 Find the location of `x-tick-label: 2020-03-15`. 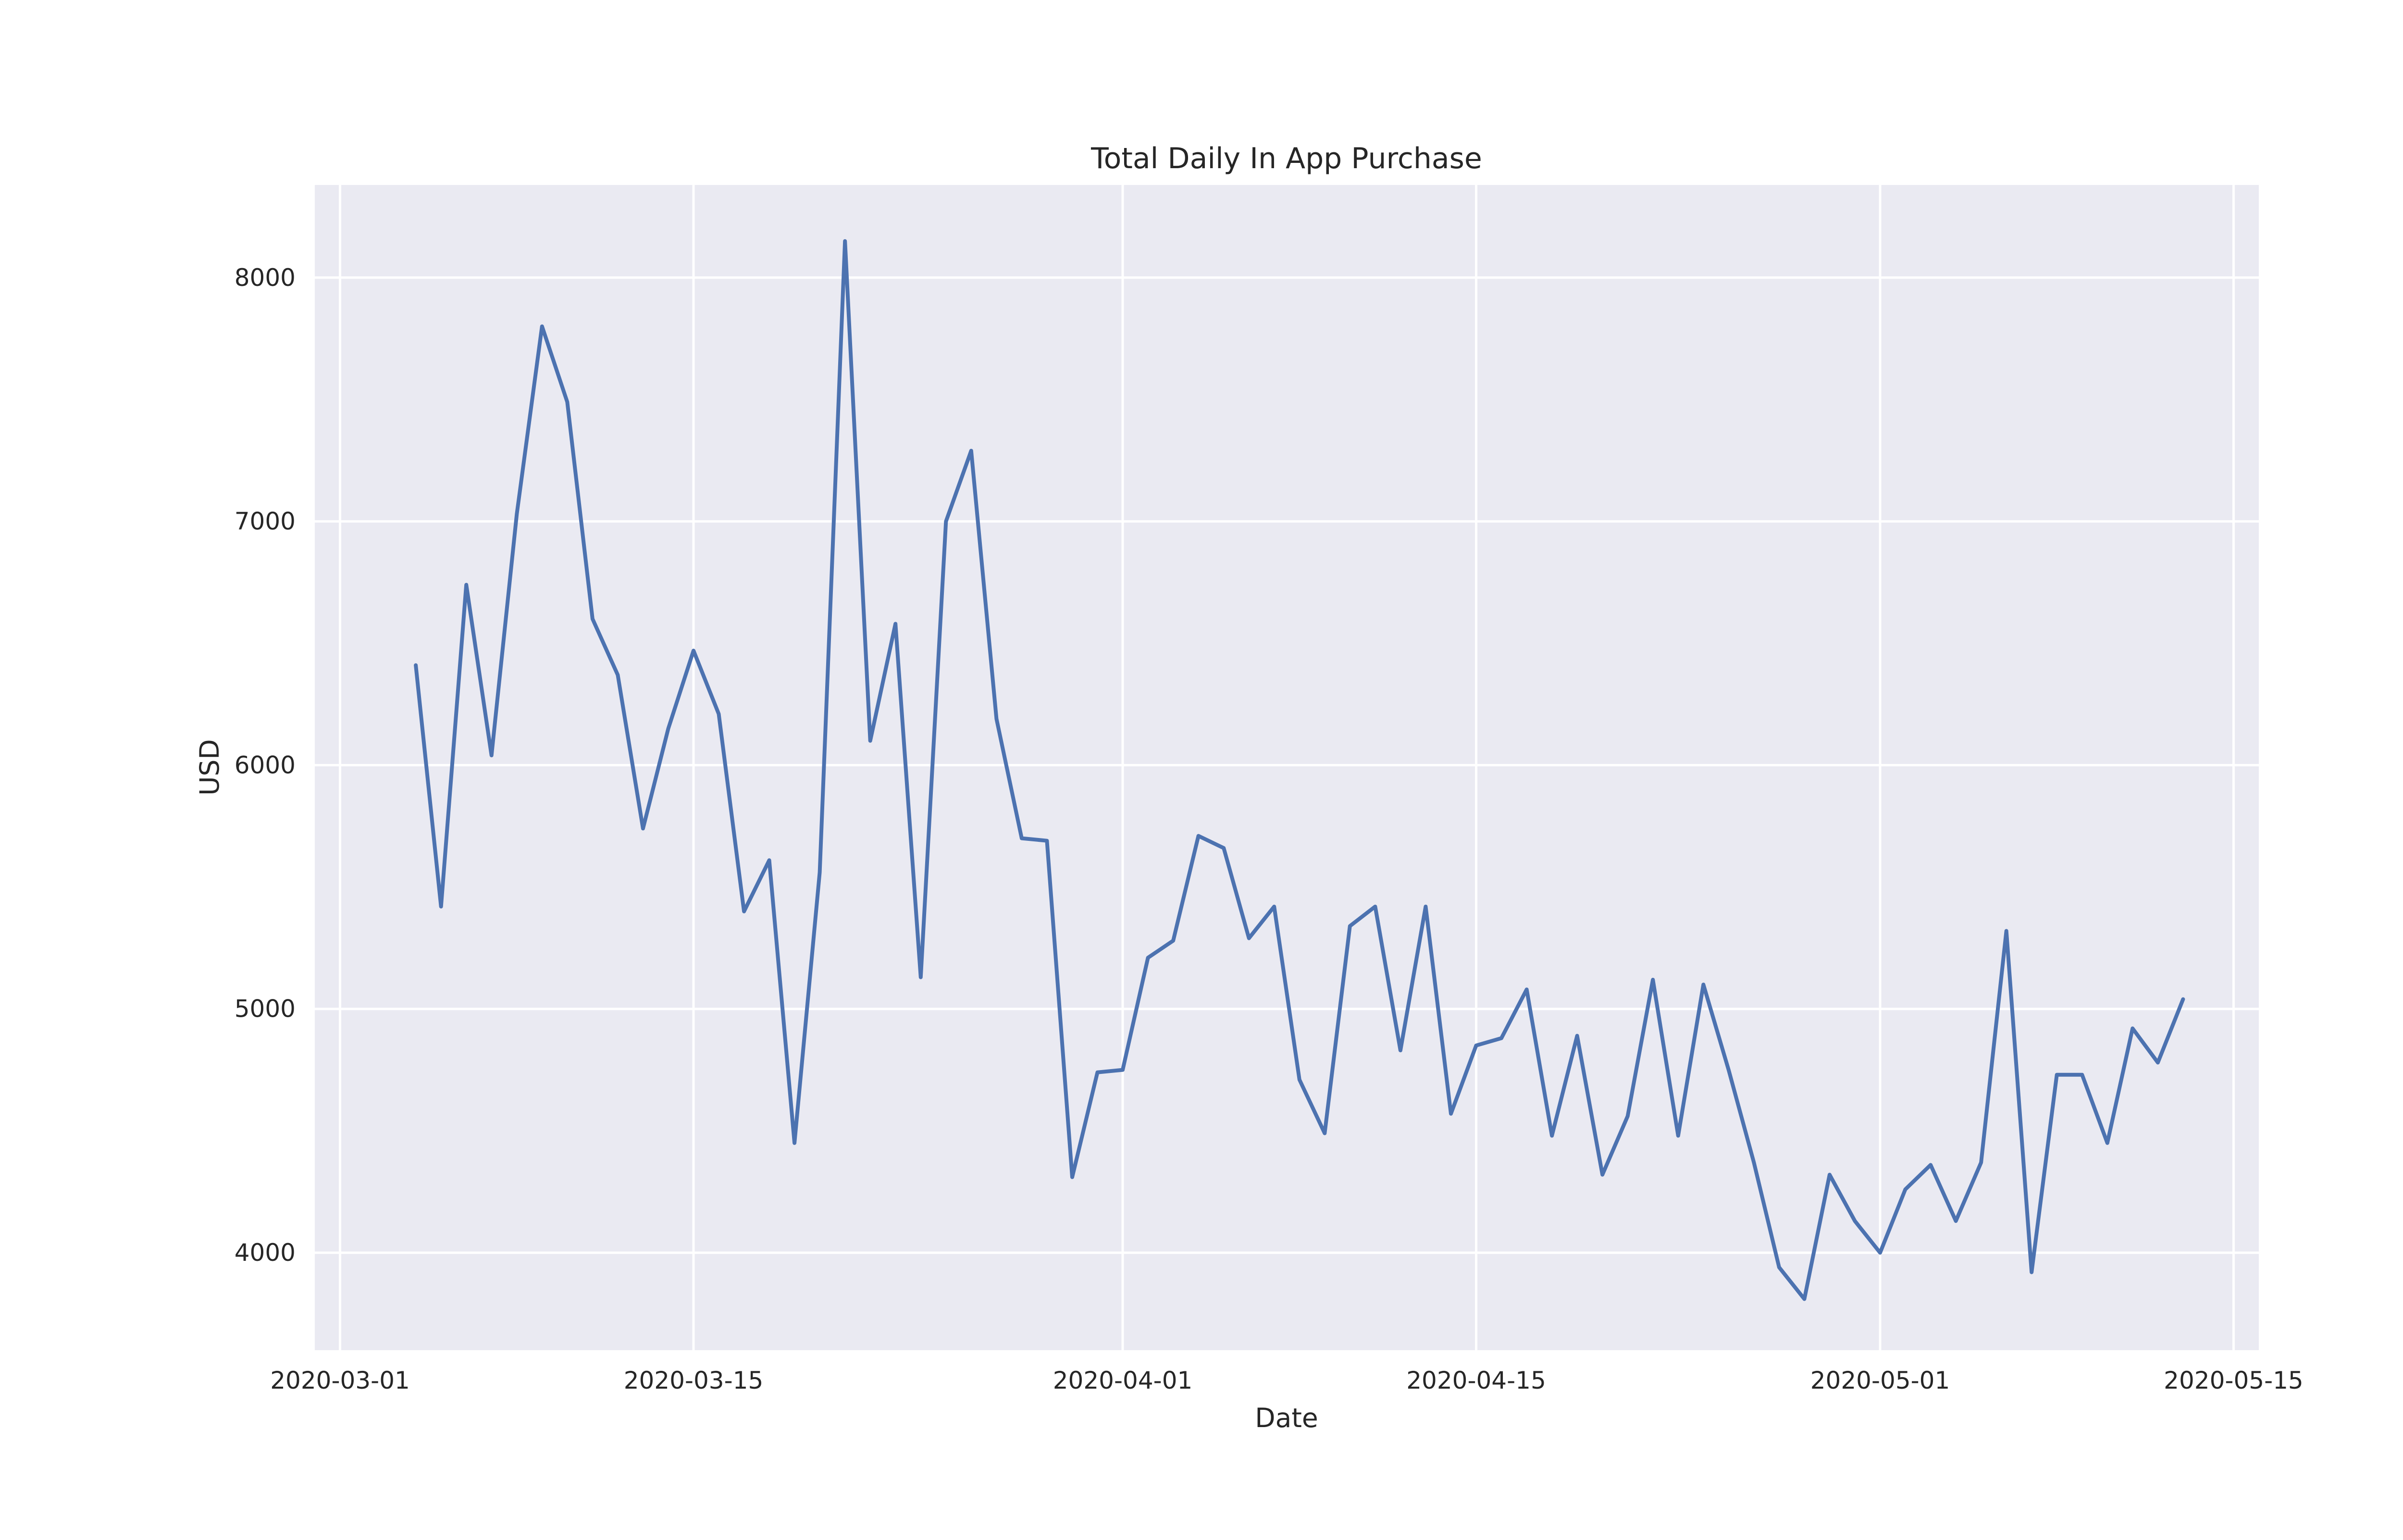

x-tick-label: 2020-03-15 is located at coordinates (694, 1380).